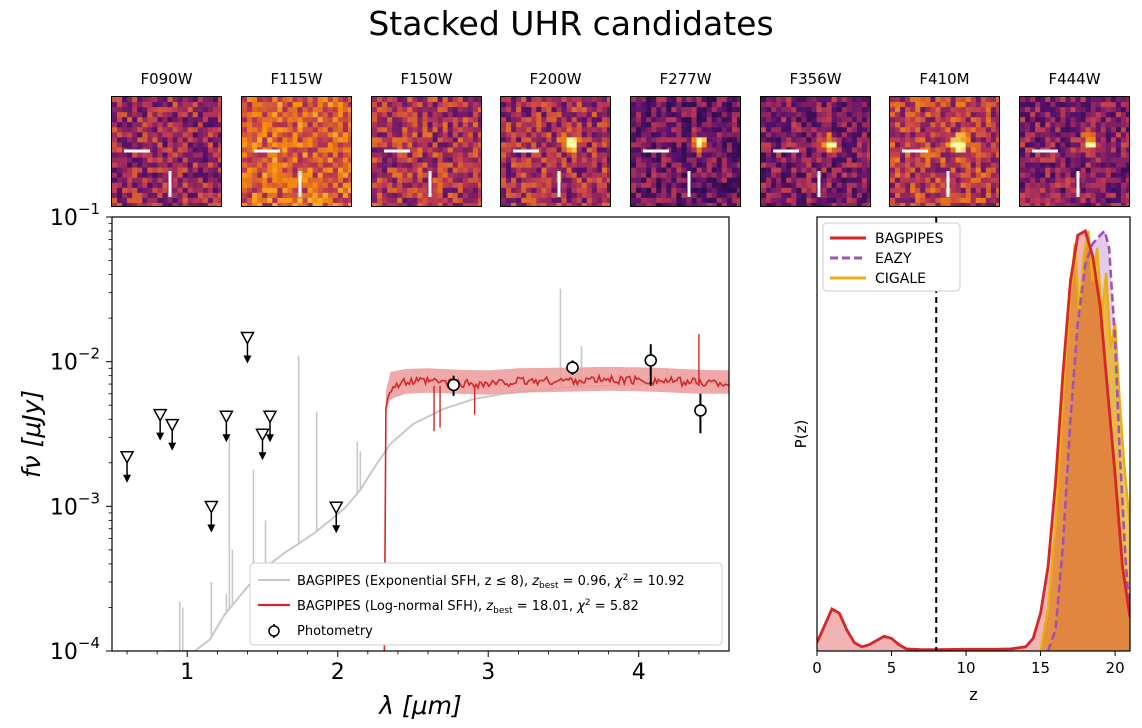 This screenshot has width=1142, height=728. I want to click on cutout-f115w, so click(296, 151).